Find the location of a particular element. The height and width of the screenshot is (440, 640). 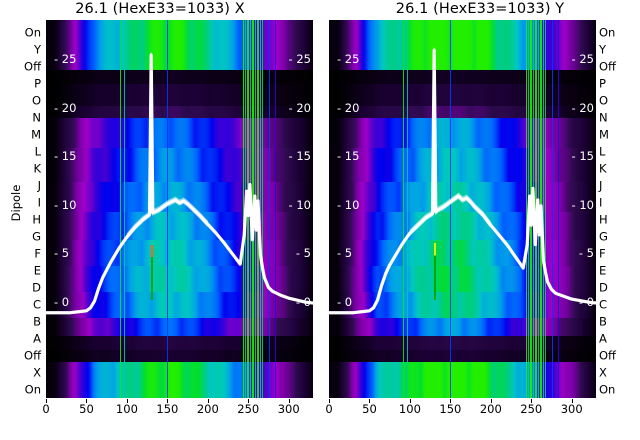

category-tick-label: P is located at coordinates (602, 83).